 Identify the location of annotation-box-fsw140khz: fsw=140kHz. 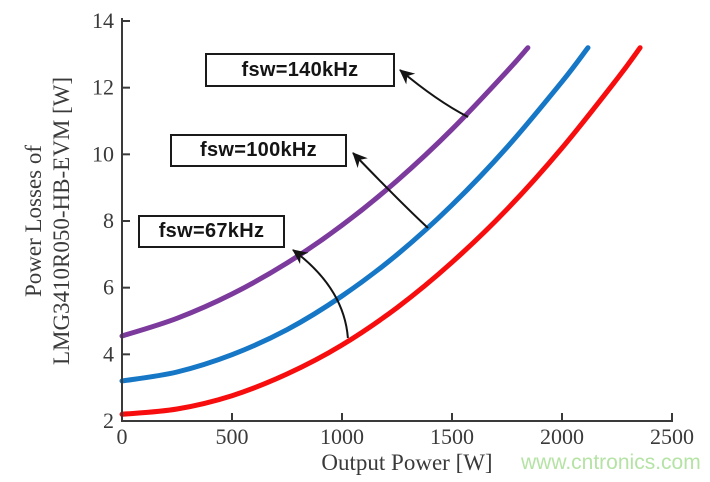
(300, 70).